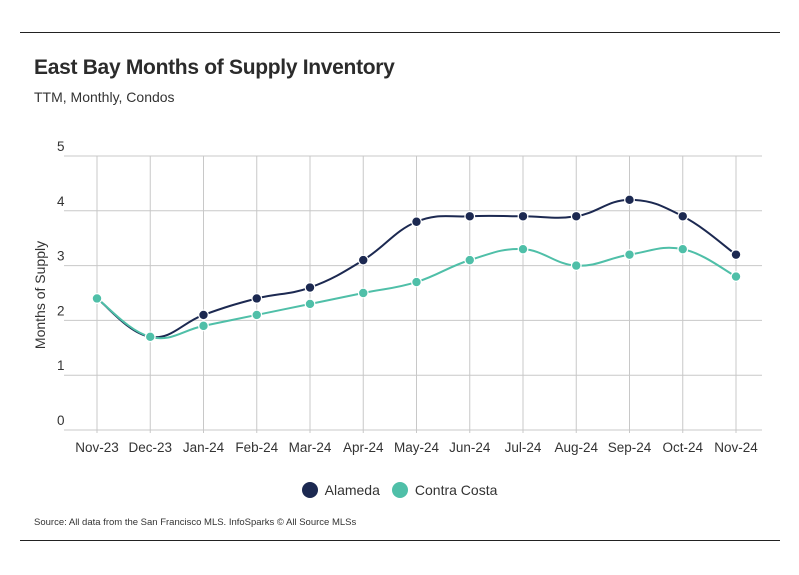 The height and width of the screenshot is (575, 799). Describe the element at coordinates (61, 256) in the screenshot. I see `y-tick-label: 3` at that location.